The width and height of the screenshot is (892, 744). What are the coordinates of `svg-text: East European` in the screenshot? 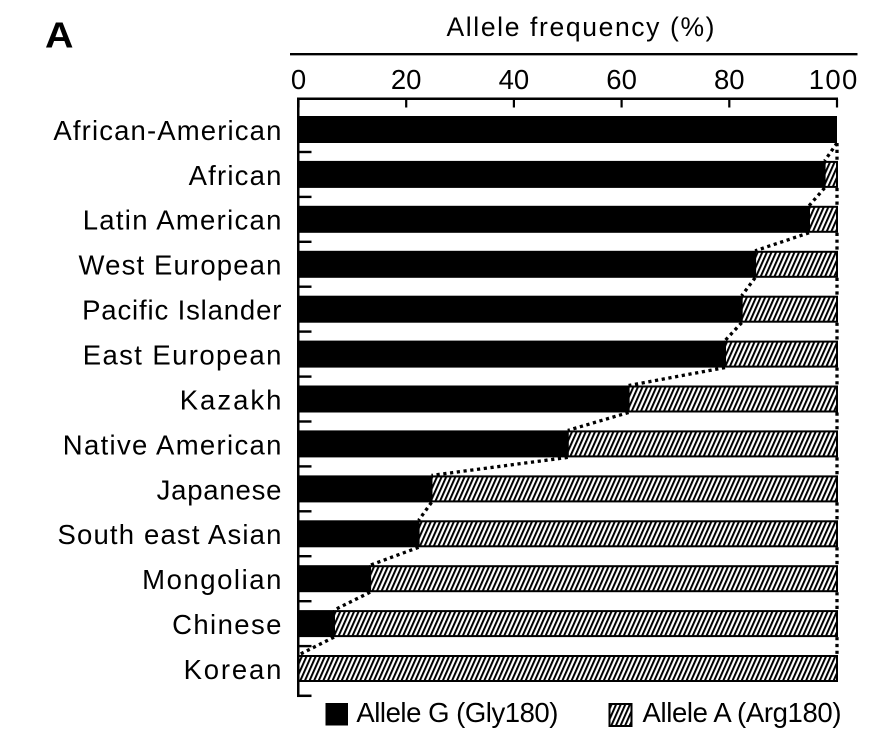 It's located at (182, 355).